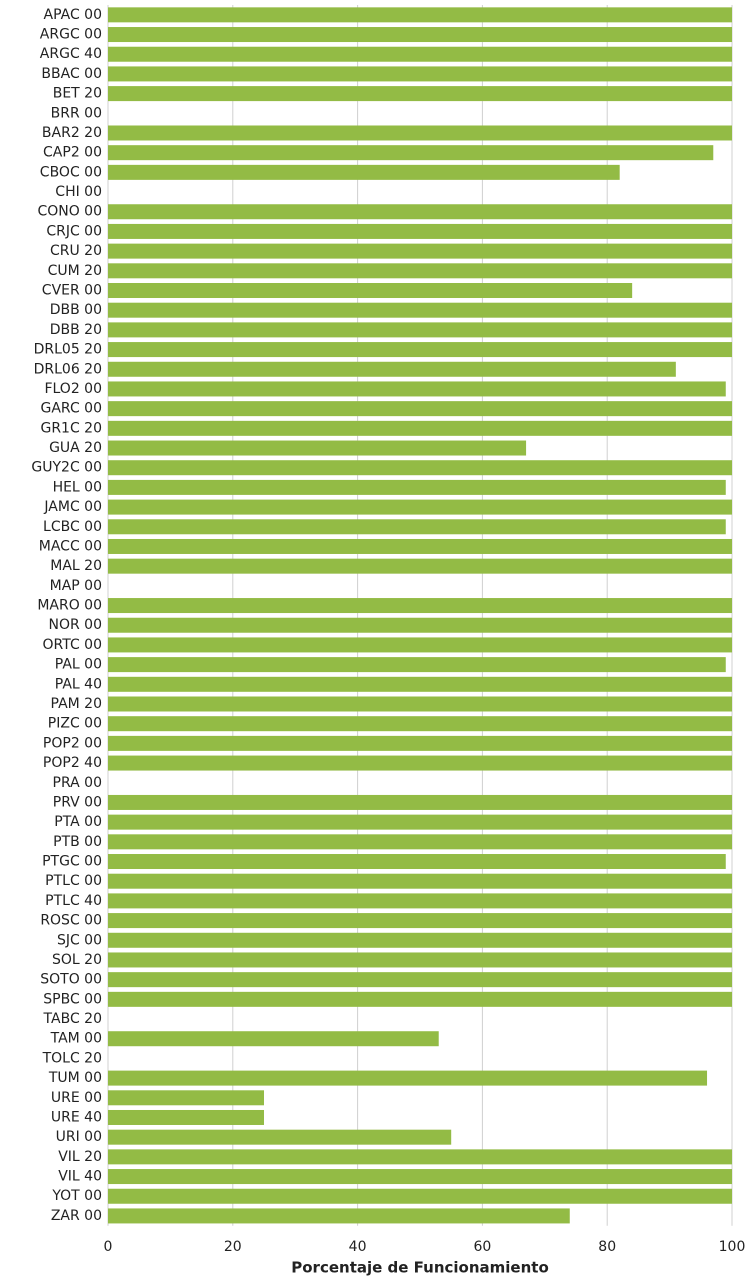 The height and width of the screenshot is (1280, 750). What do you see at coordinates (77, 842) in the screenshot?
I see `y-tick-label: PTB 00` at bounding box center [77, 842].